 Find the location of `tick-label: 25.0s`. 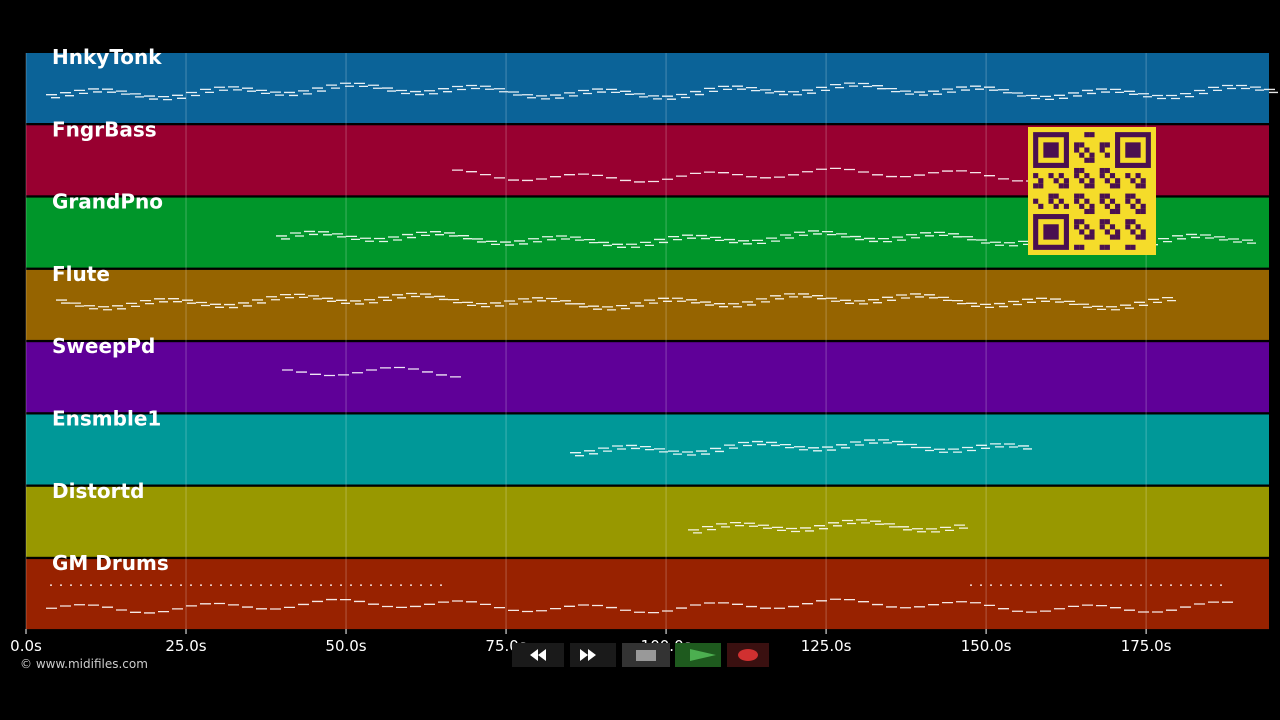

tick-label: 25.0s is located at coordinates (185, 646).